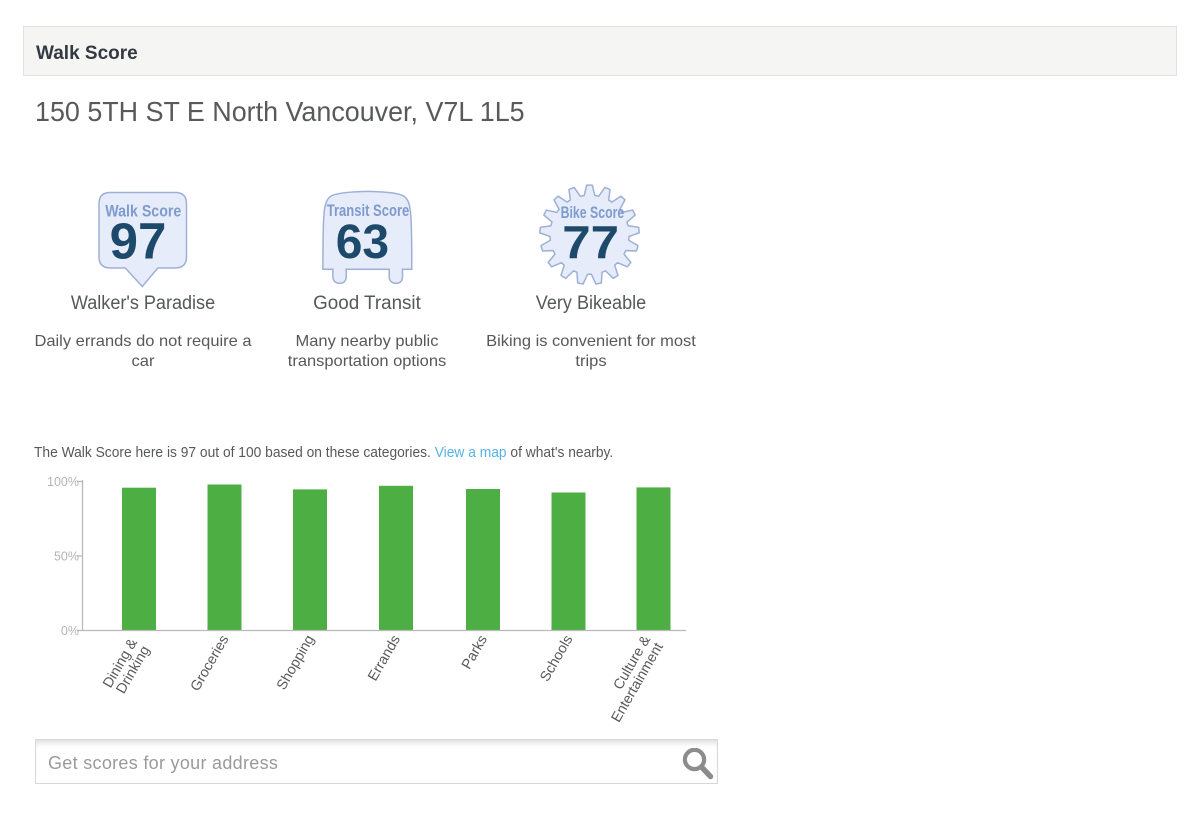 This screenshot has height=831, width=1200. What do you see at coordinates (362, 242) in the screenshot?
I see `svg-text: 63` at bounding box center [362, 242].